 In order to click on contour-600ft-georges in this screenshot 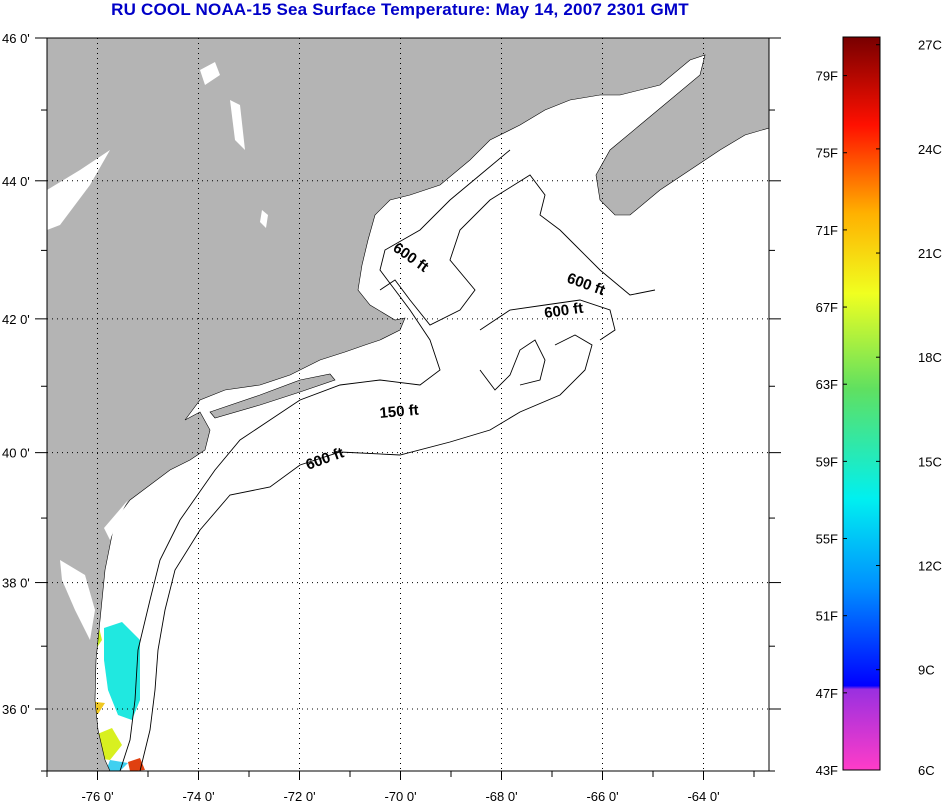, I will do `click(547, 320)`.